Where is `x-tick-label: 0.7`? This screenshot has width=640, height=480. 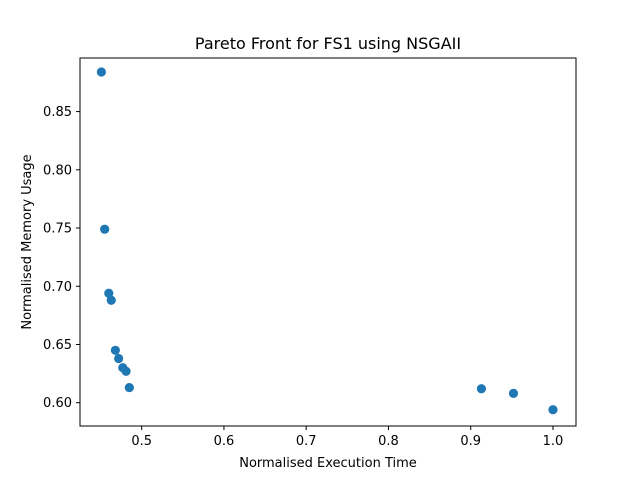
x-tick-label: 0.7 is located at coordinates (306, 441).